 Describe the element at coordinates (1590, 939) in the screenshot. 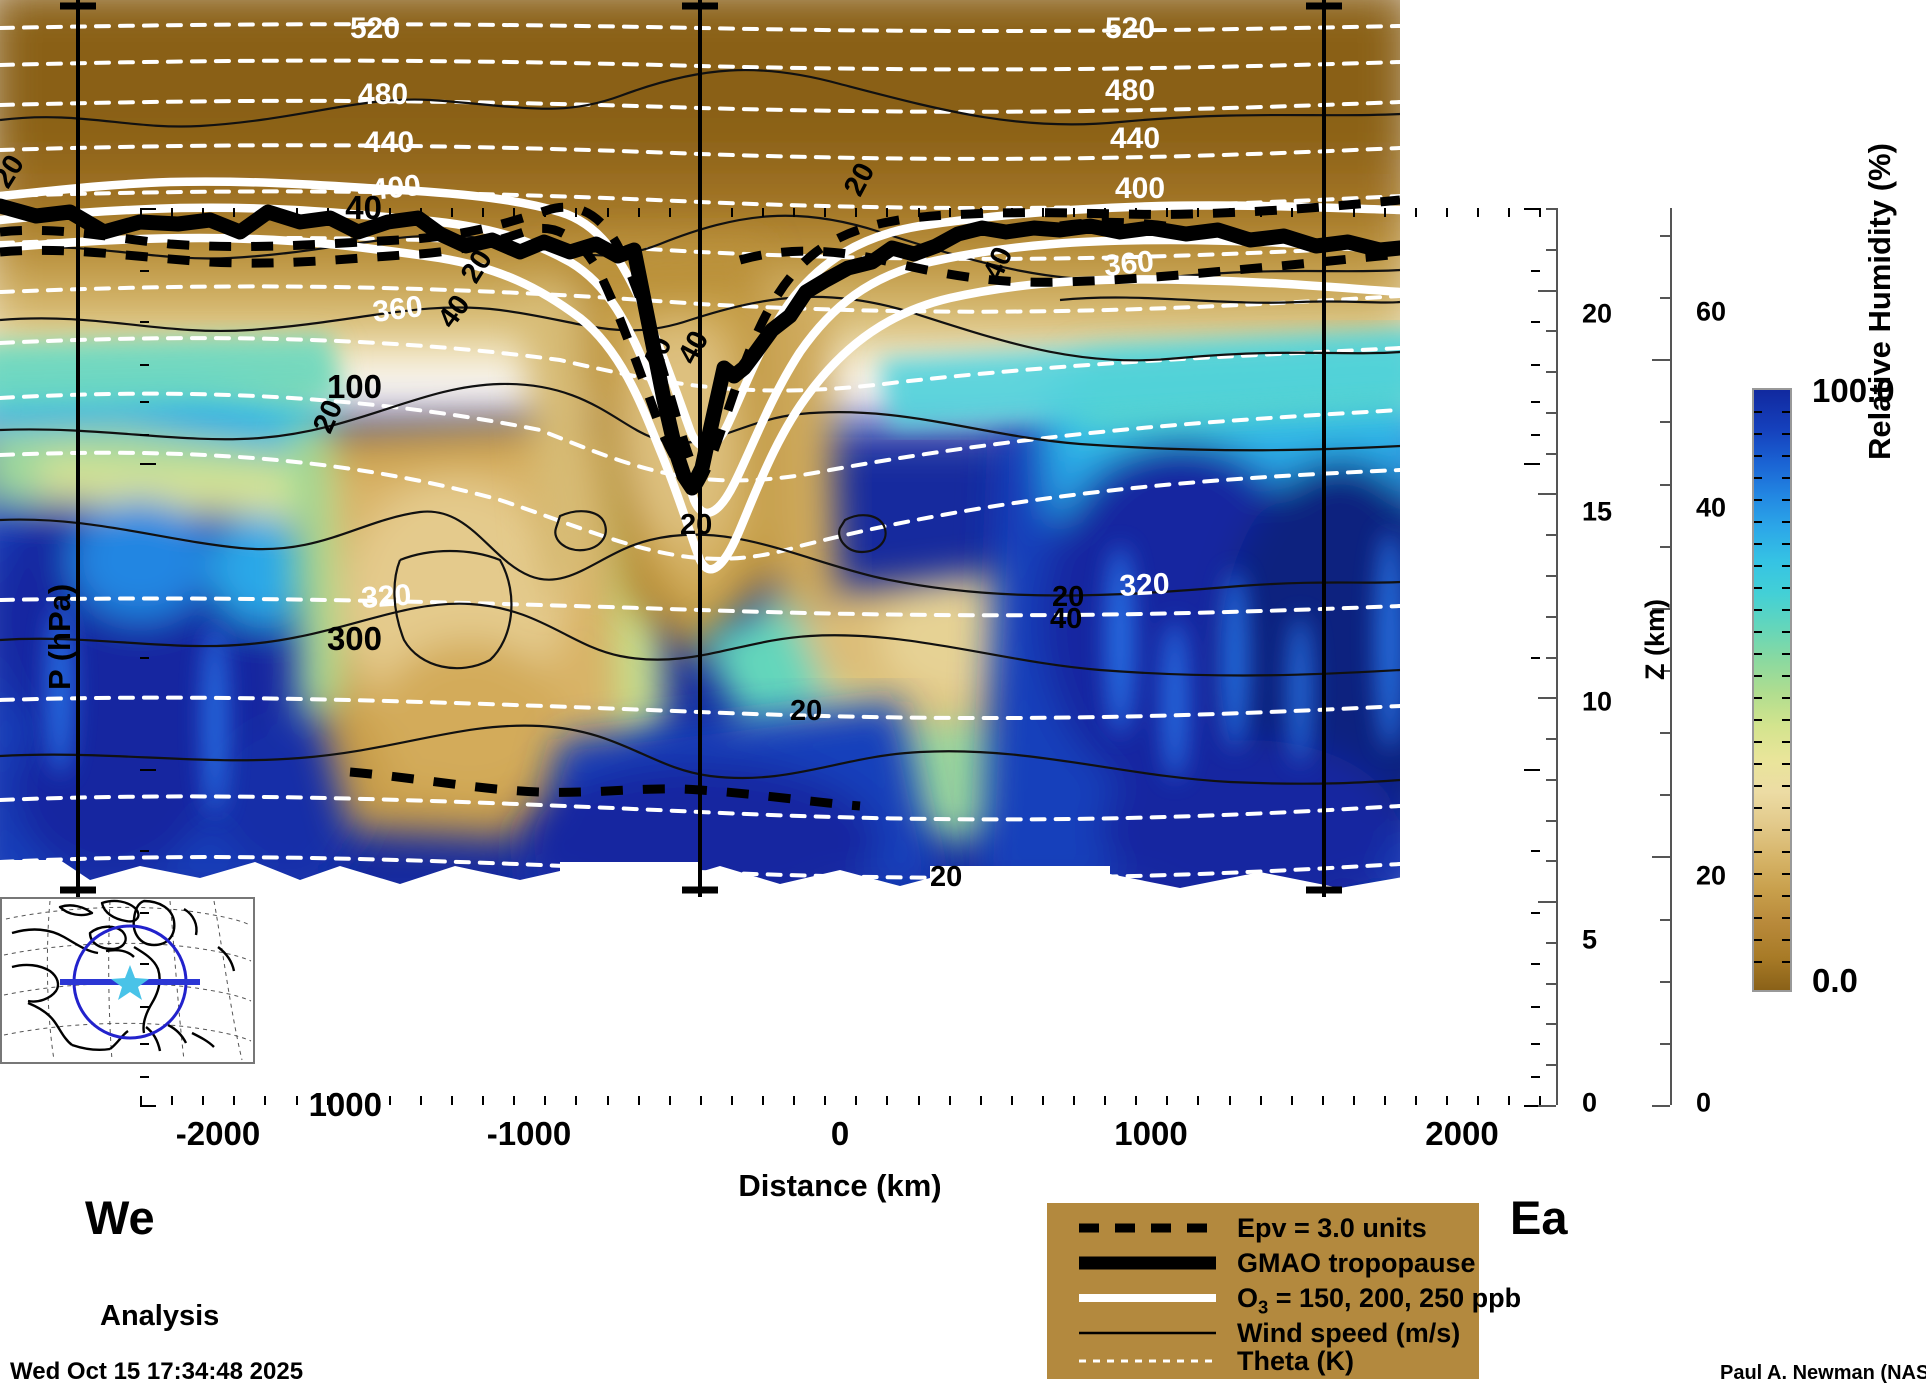

I see `z-km-tick-5: 5` at that location.